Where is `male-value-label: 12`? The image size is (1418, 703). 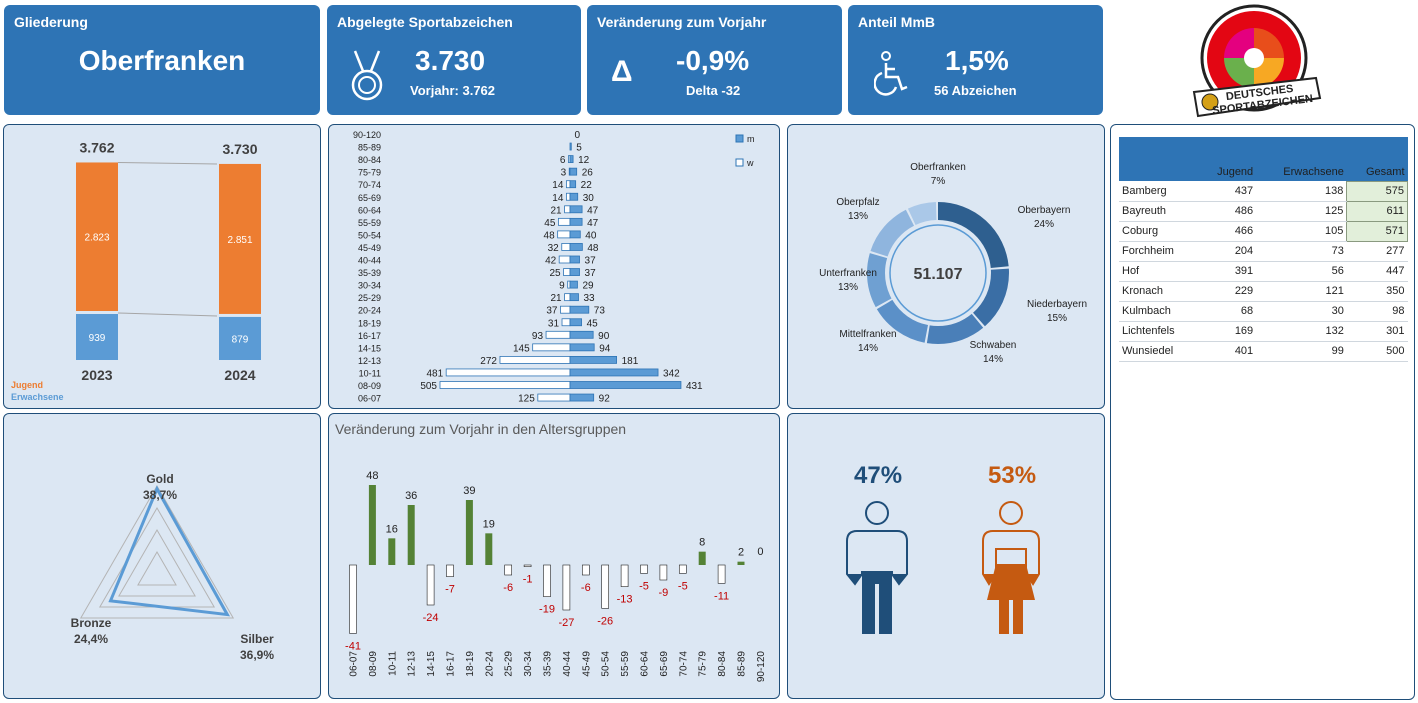
male-value-label: 12 is located at coordinates (584, 160).